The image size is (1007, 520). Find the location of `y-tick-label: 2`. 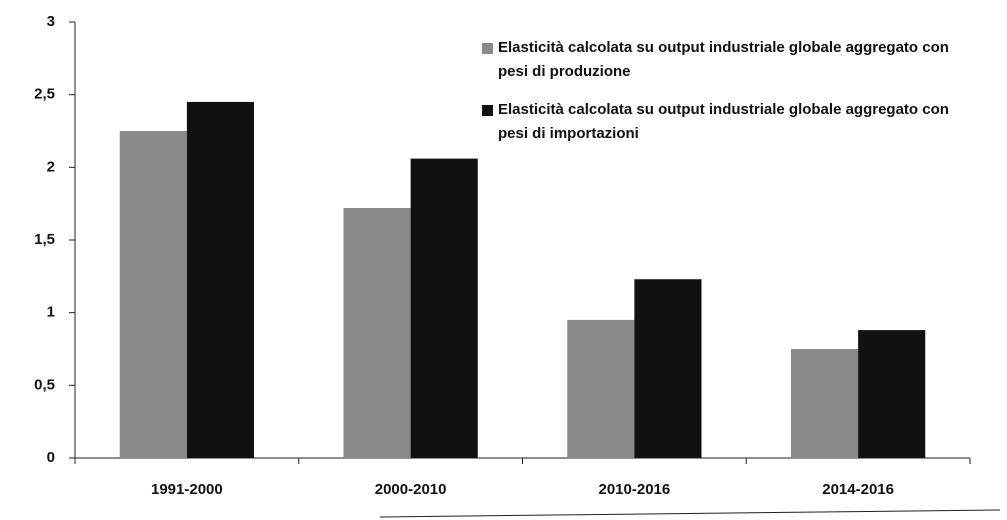

y-tick-label: 2 is located at coordinates (51, 166).